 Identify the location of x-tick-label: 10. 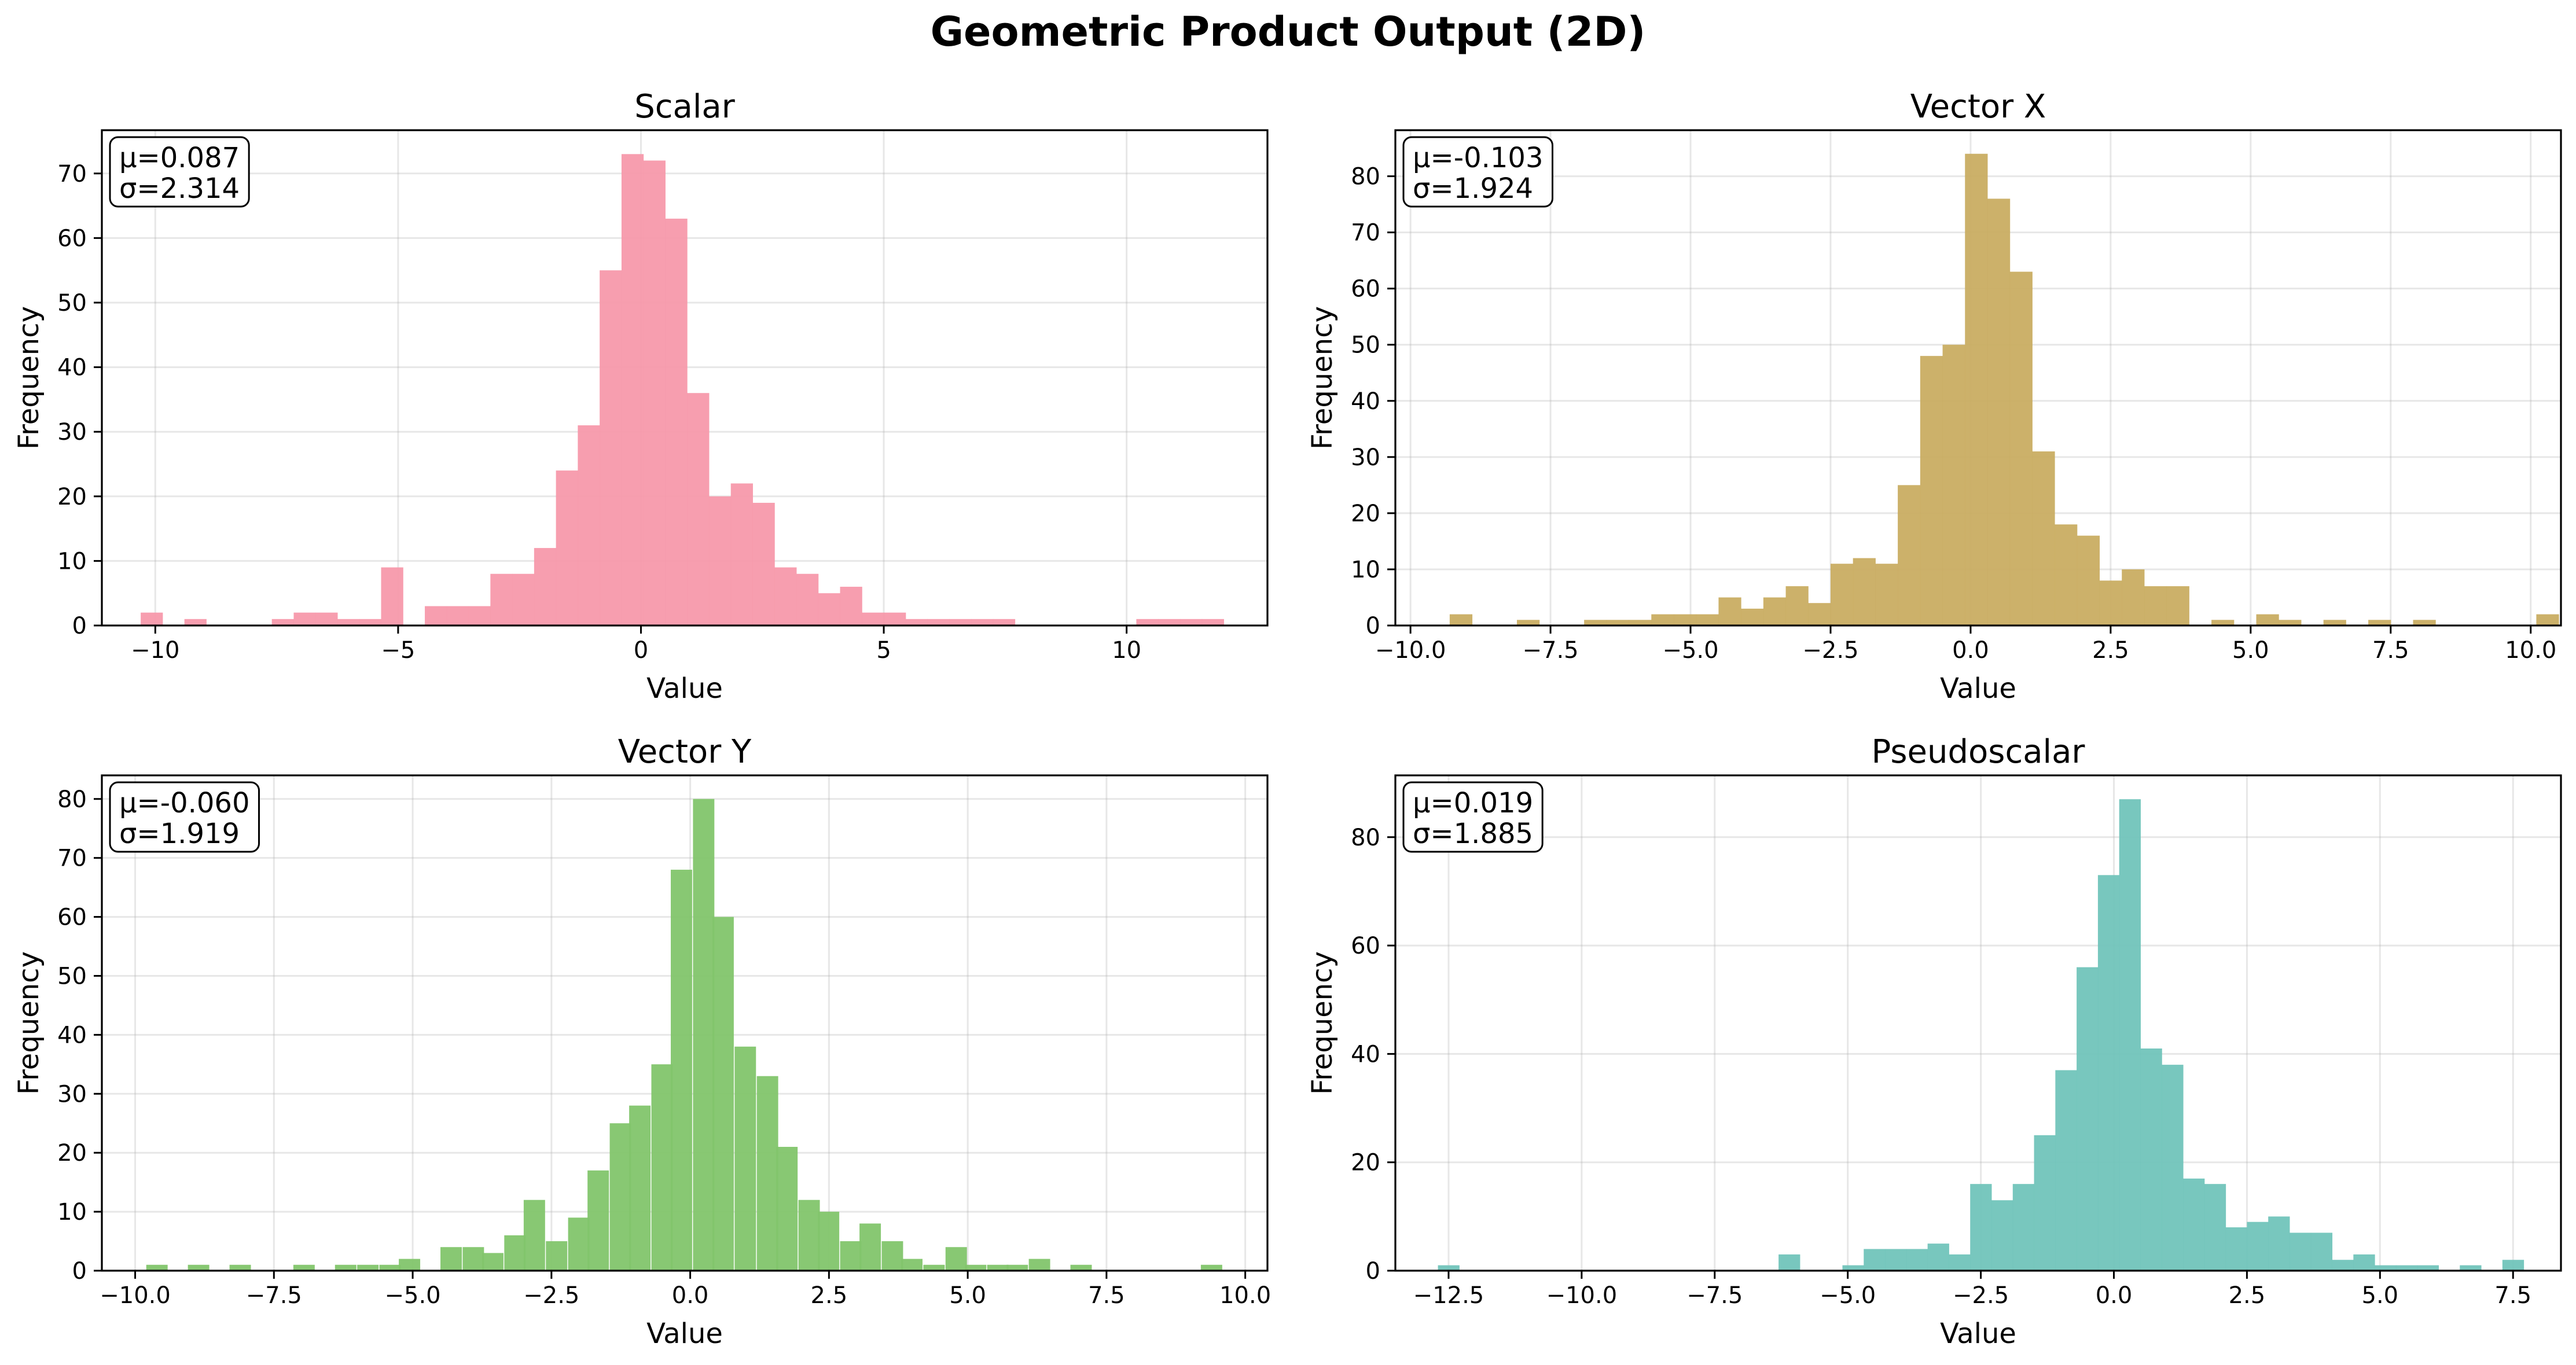
(1127, 650).